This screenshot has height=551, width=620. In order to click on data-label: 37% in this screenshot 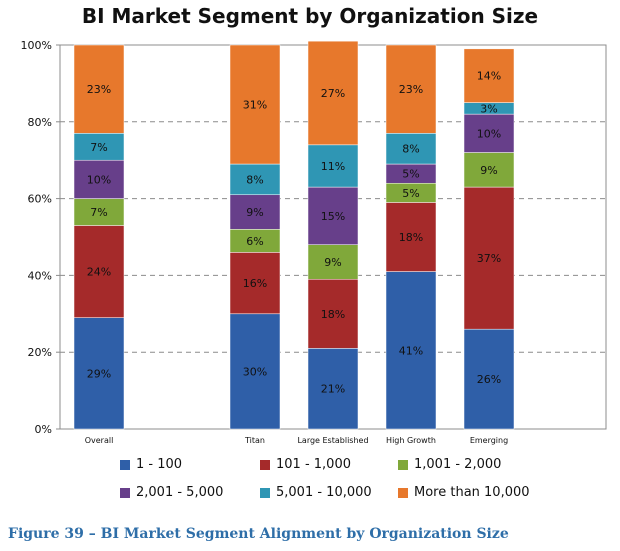, I will do `click(489, 258)`.